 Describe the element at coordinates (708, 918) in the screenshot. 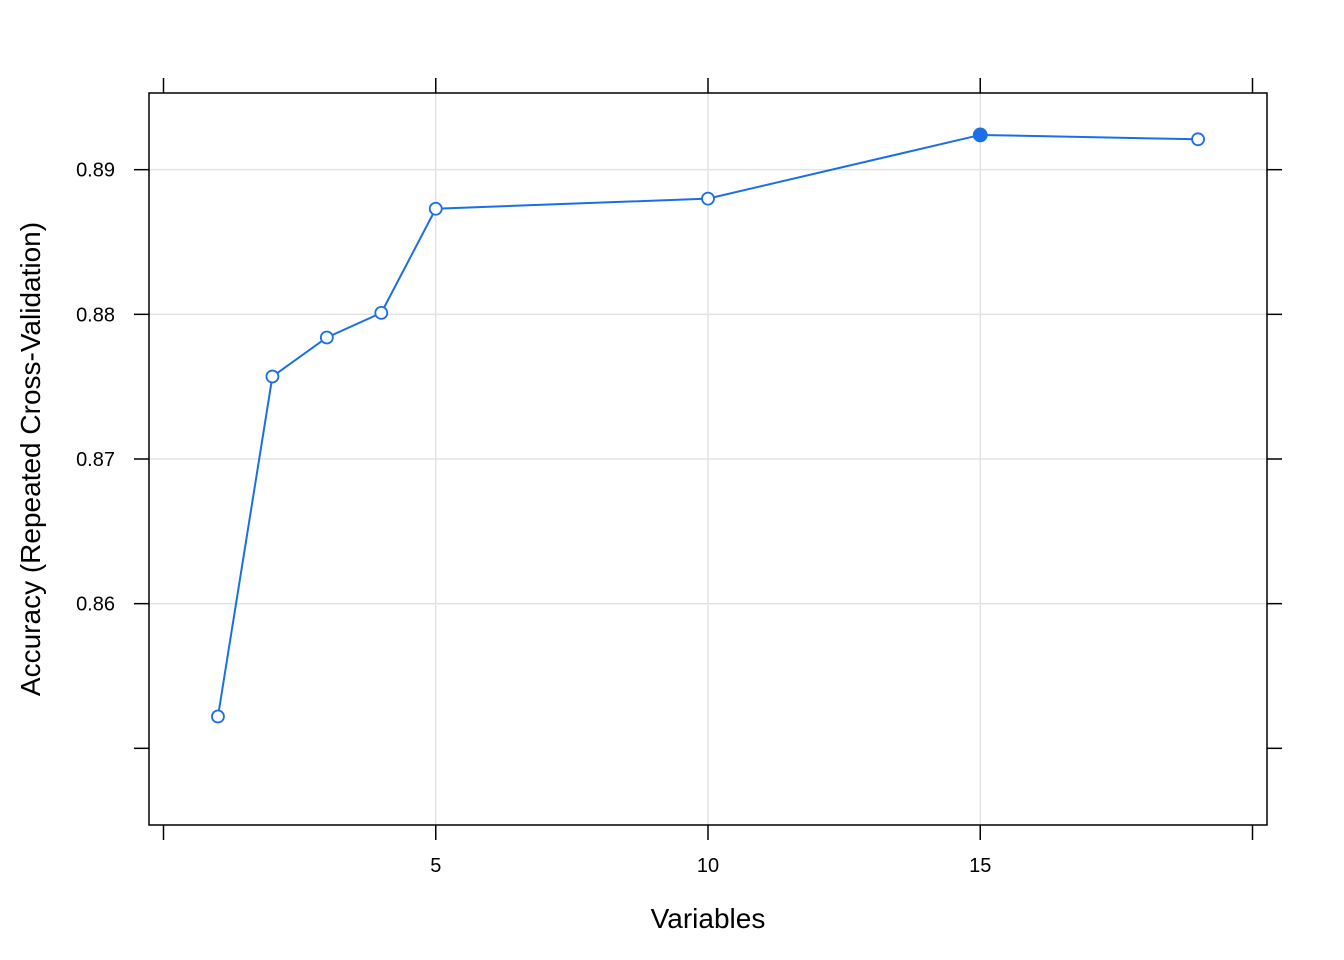

I see `x-axis-title: Variables` at that location.